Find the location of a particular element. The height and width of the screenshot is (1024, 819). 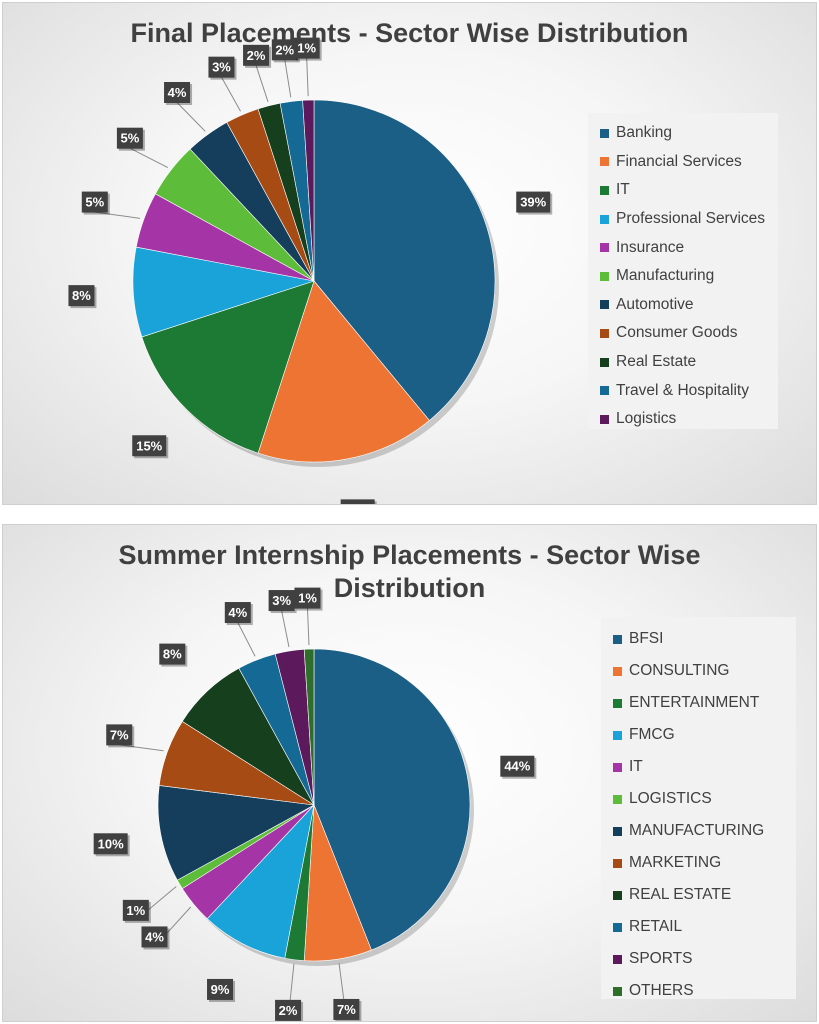

data-label-financial-services: 16% is located at coordinates (358, 502).